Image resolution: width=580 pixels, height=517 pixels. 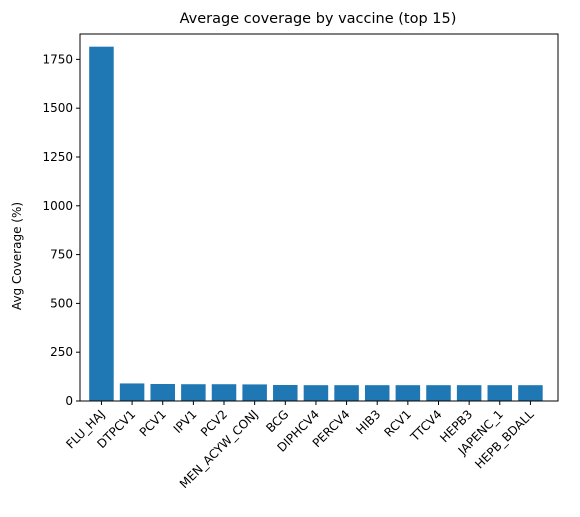 What do you see at coordinates (368, 422) in the screenshot?
I see `x-tick-label: HIB3` at bounding box center [368, 422].